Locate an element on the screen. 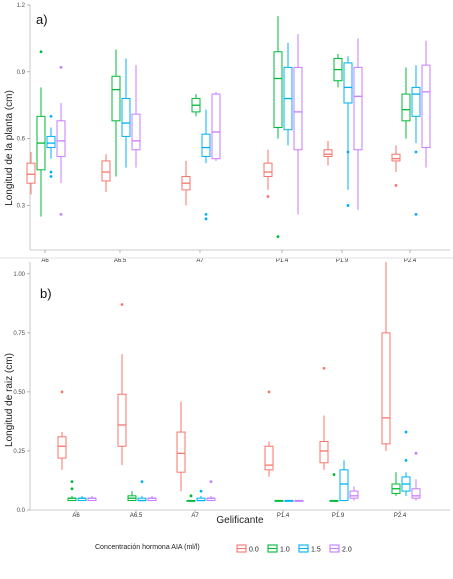  y-tick-label: 0.75 is located at coordinates (19, 334).